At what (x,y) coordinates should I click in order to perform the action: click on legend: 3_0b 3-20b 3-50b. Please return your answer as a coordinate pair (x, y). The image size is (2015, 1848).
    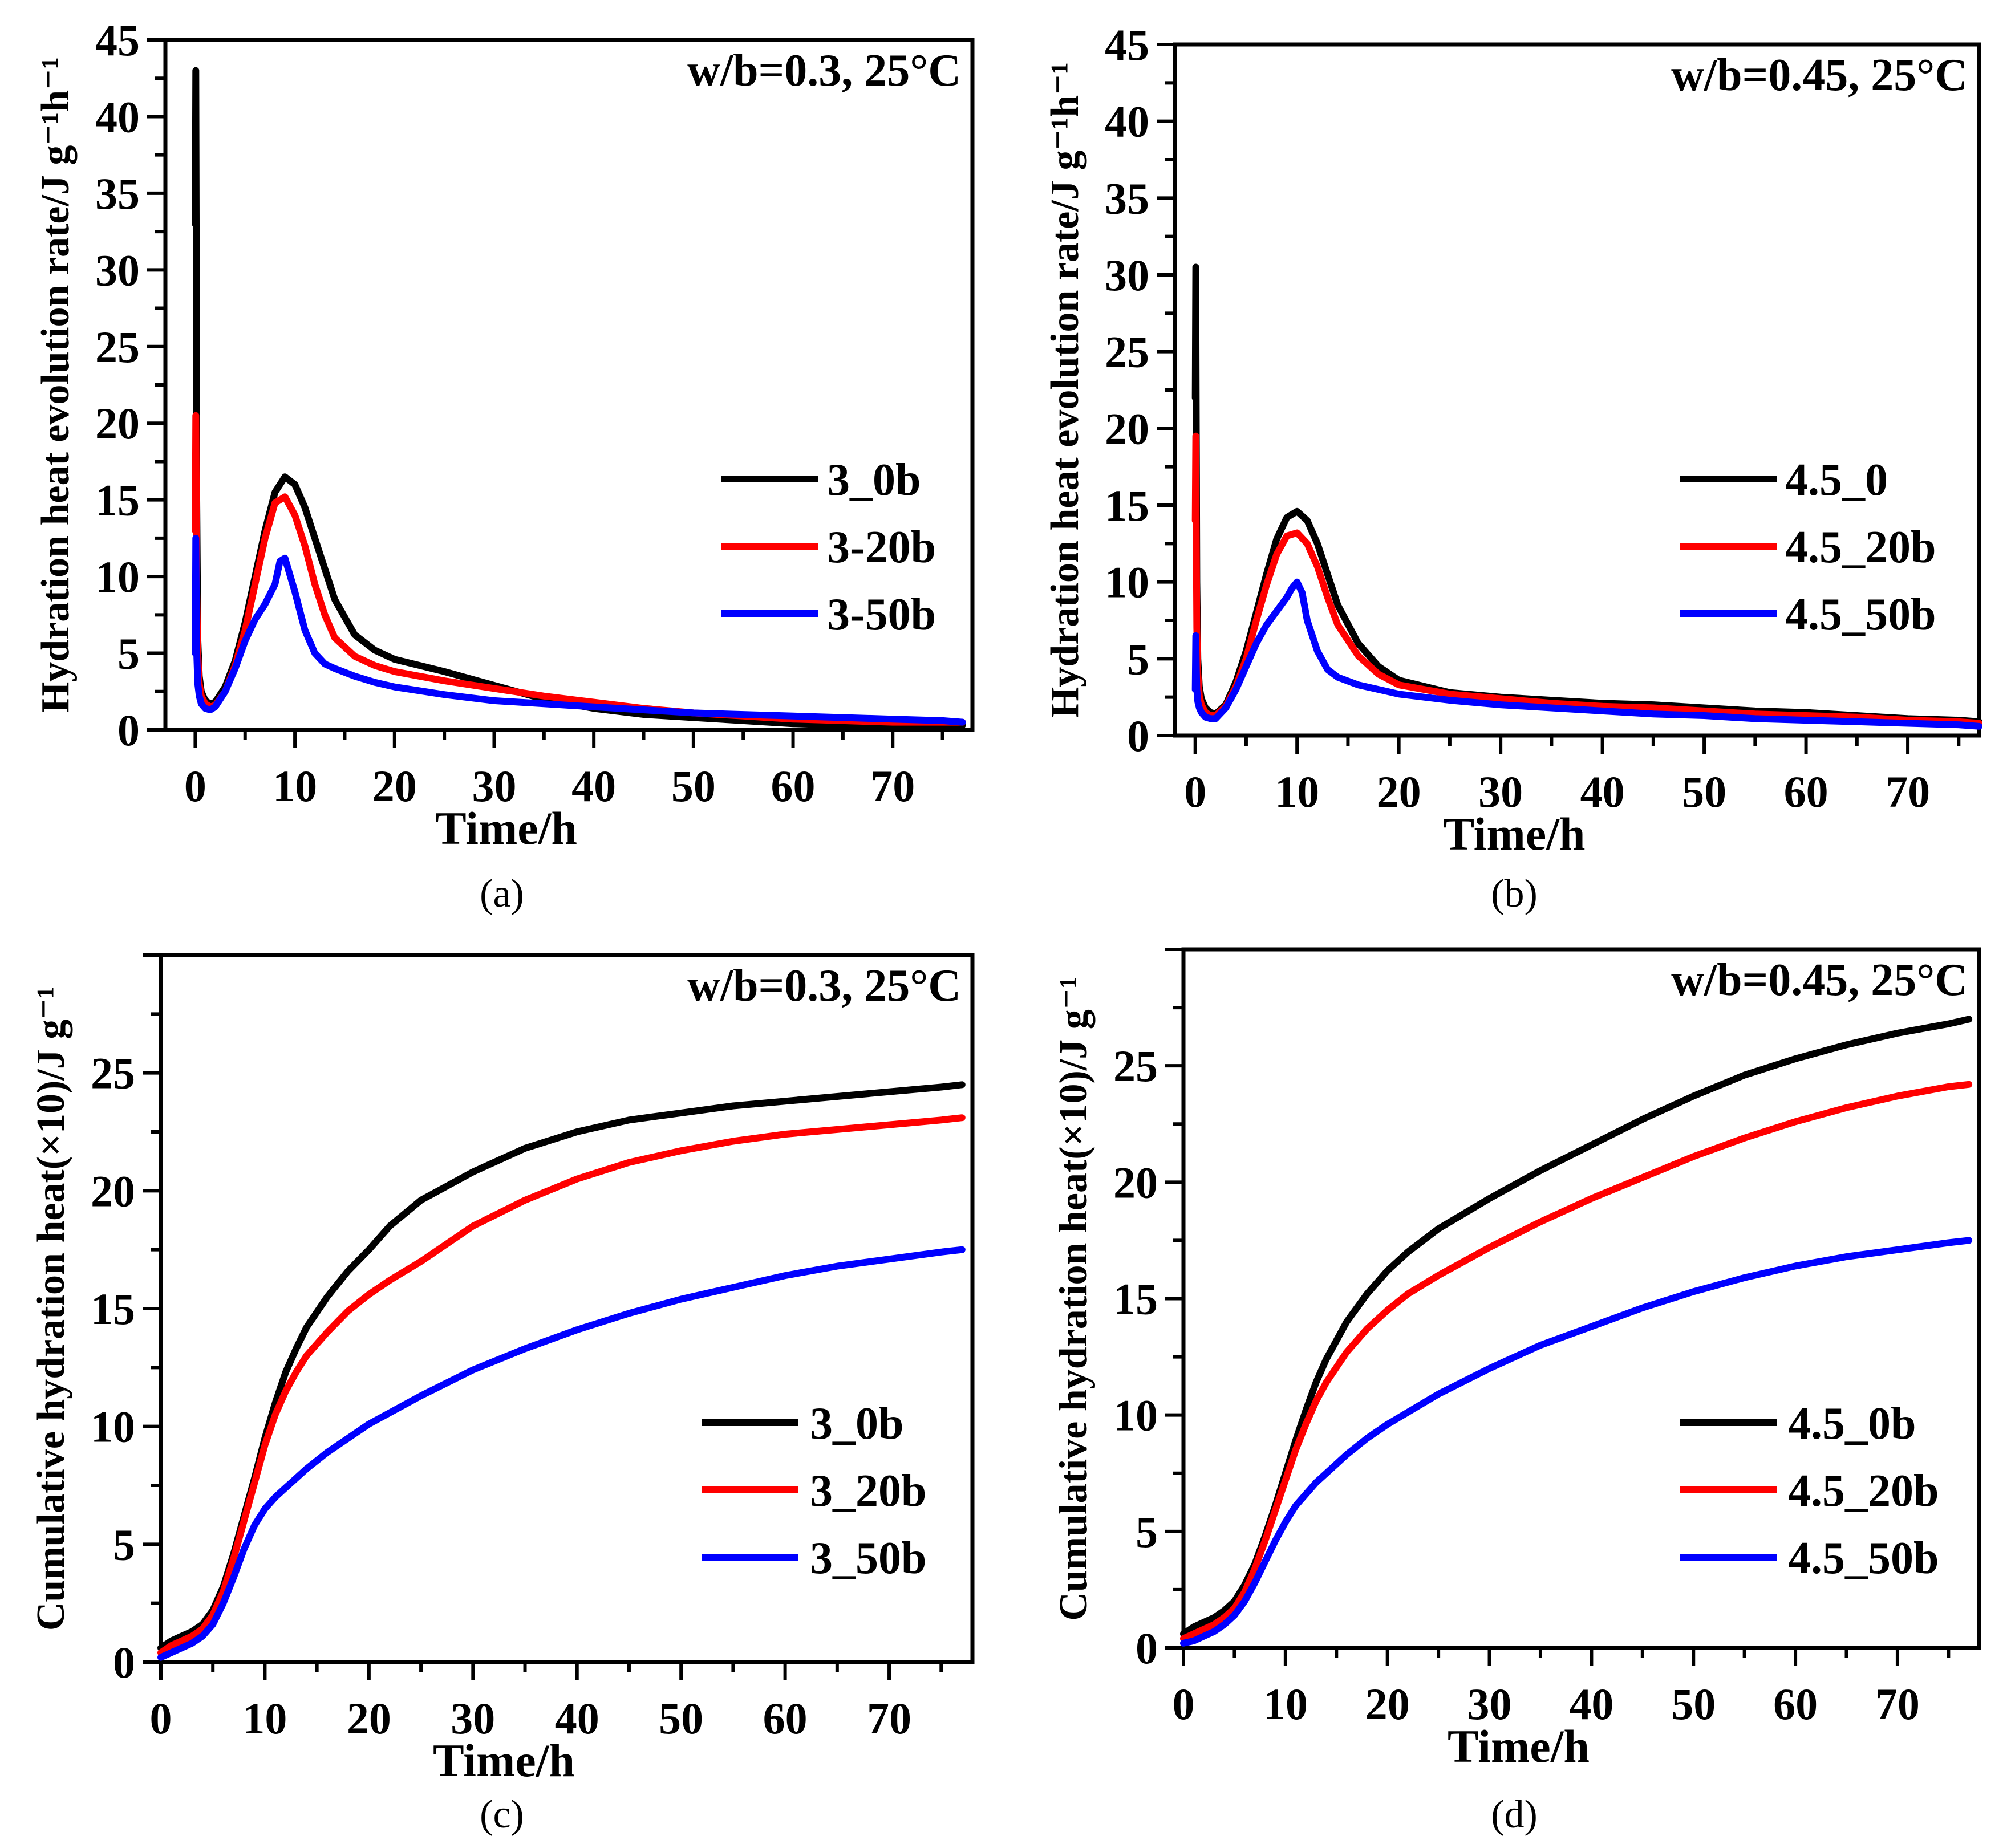
    Looking at the image, I should click on (828, 548).